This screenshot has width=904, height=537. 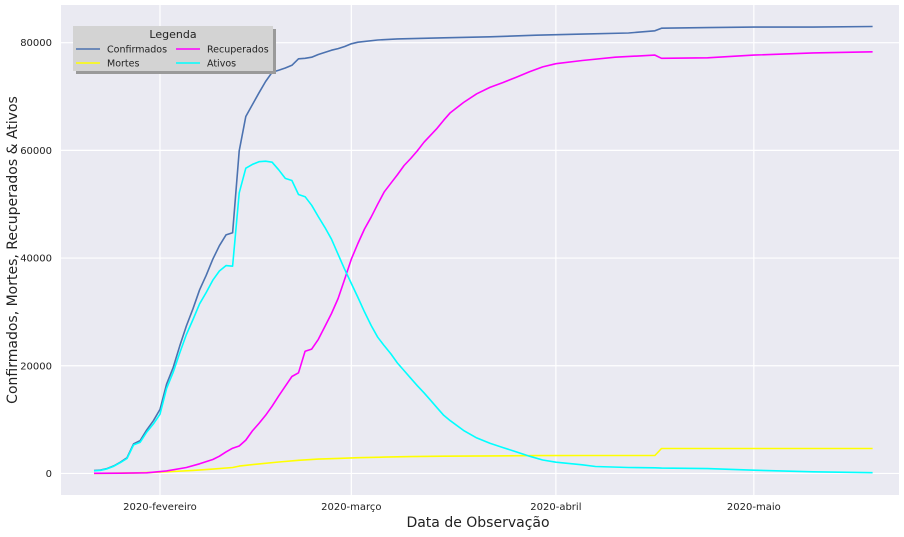 I want to click on x-tick-label: 2020-fevereiro, so click(x=160, y=507).